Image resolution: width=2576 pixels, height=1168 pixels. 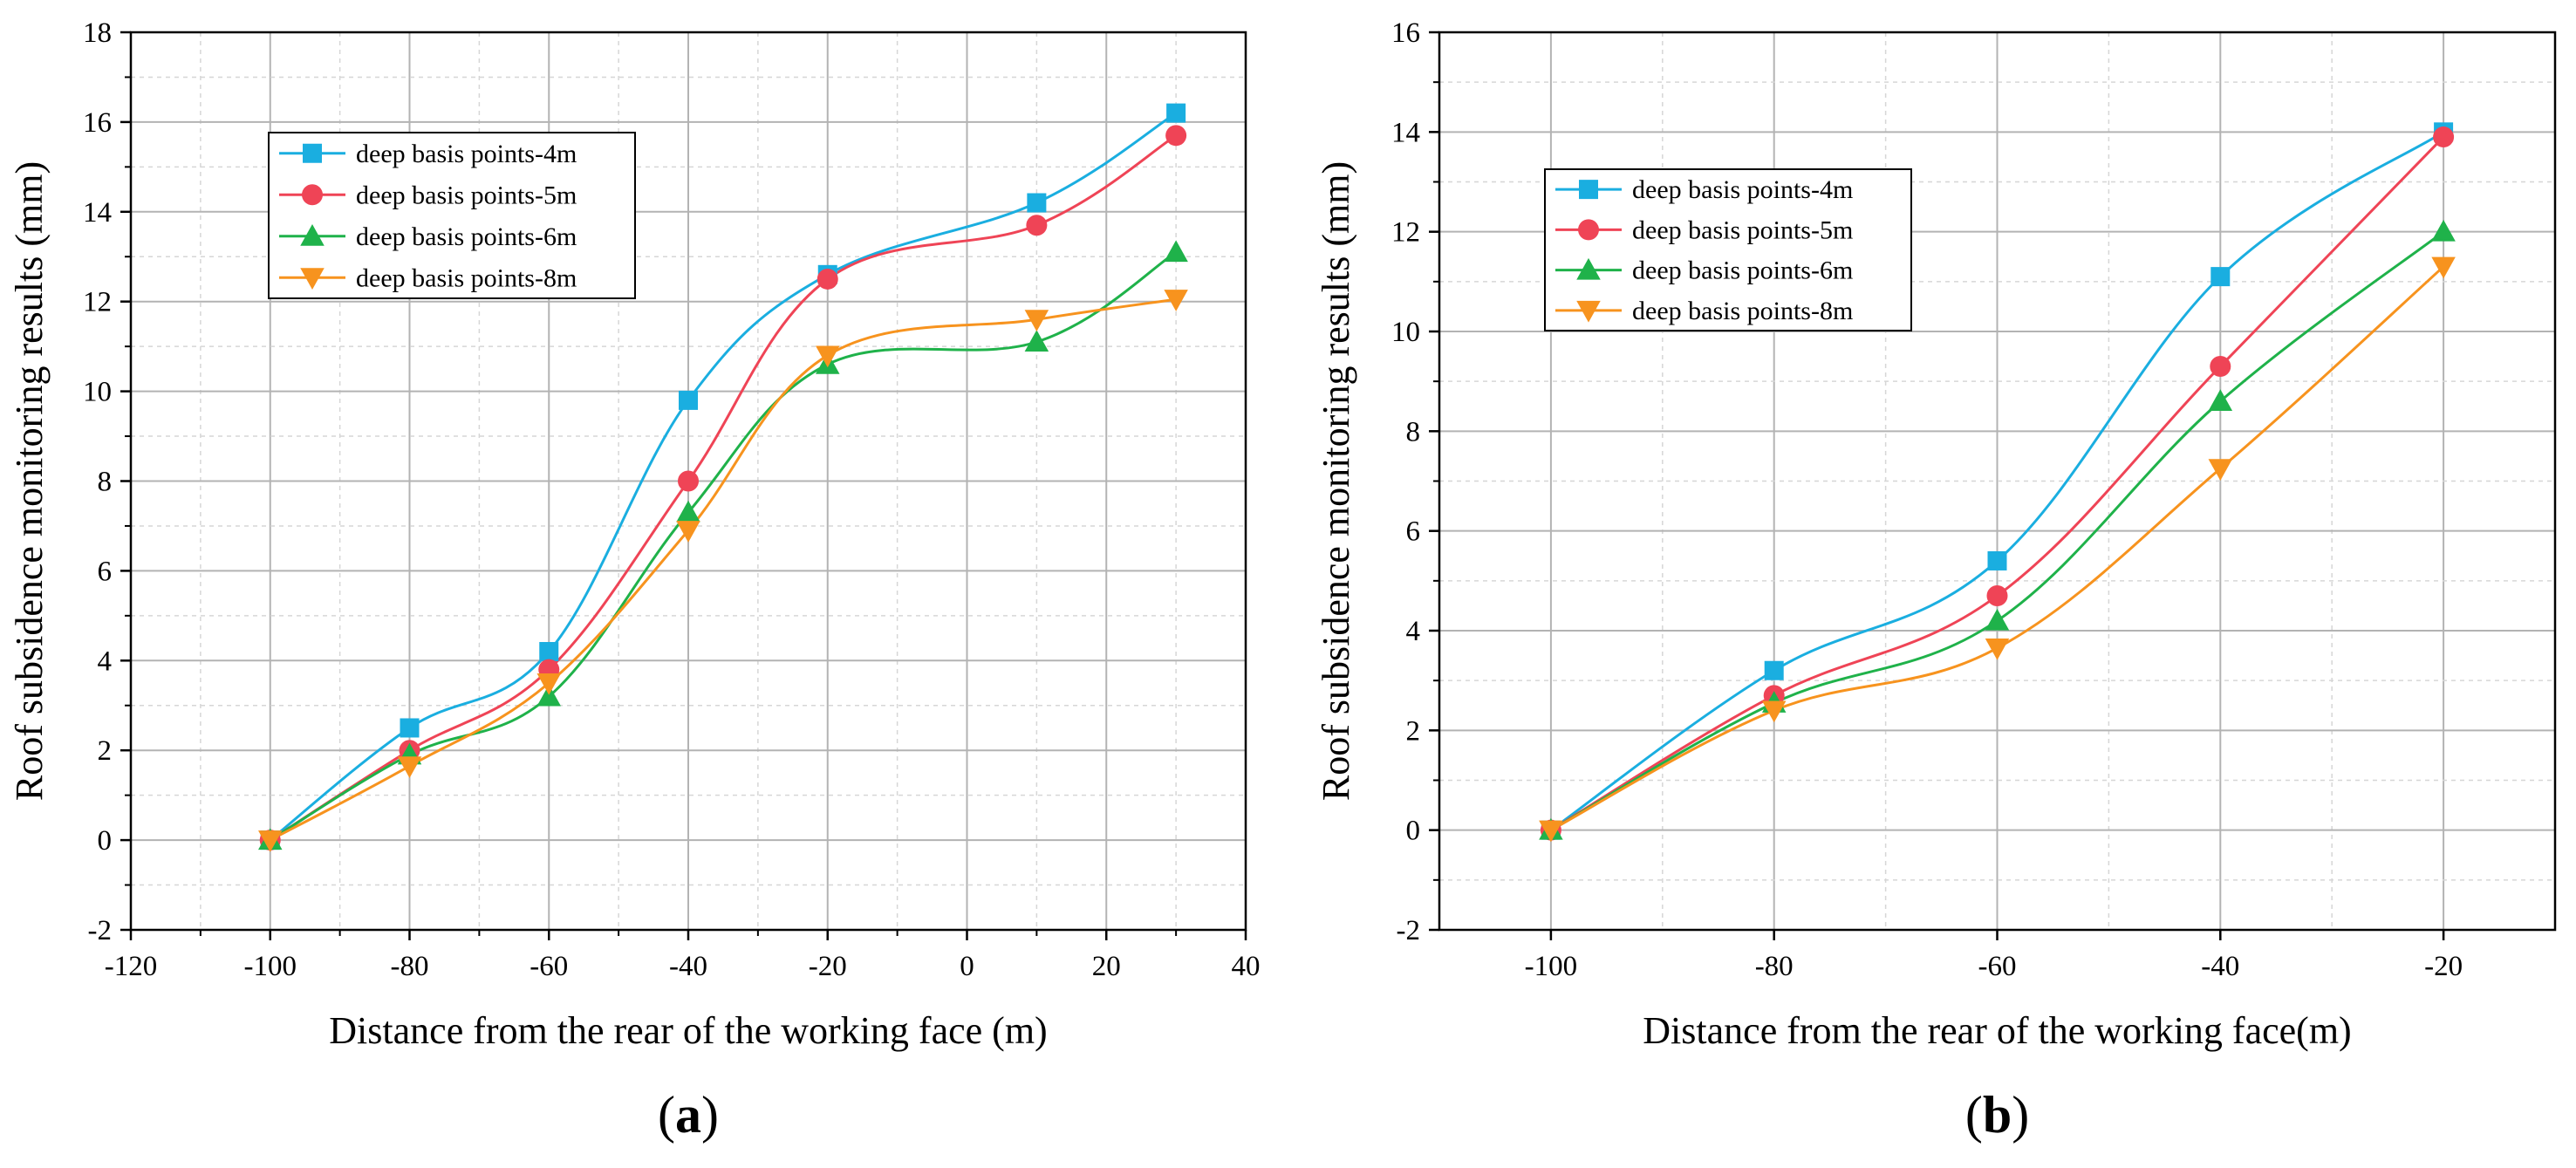 What do you see at coordinates (1974, 1115) in the screenshot?
I see `panel-label-open: (` at bounding box center [1974, 1115].